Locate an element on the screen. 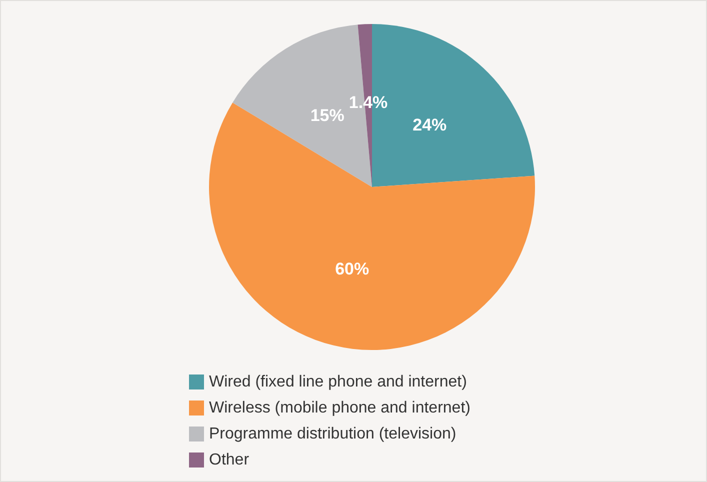 This screenshot has width=707, height=482. data-label: 60% is located at coordinates (352, 269).